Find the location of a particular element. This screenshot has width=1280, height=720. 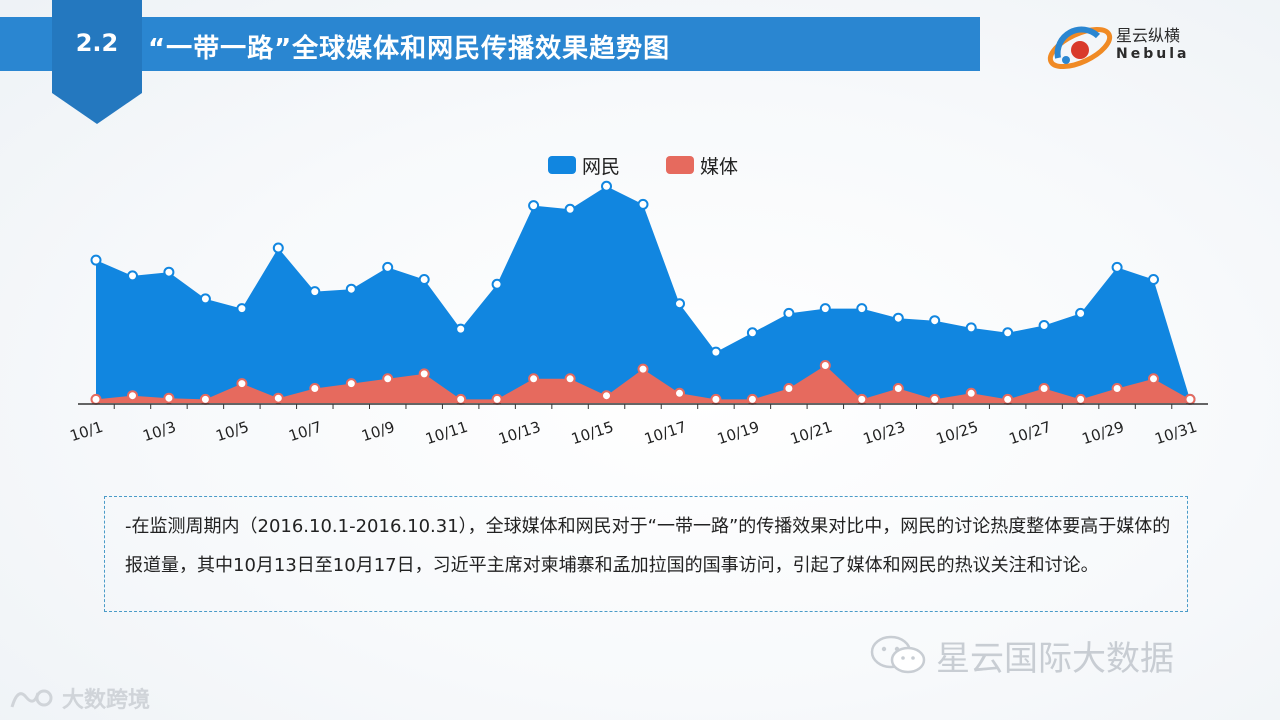

x-tick-label: 10/1 is located at coordinates (87, 432).